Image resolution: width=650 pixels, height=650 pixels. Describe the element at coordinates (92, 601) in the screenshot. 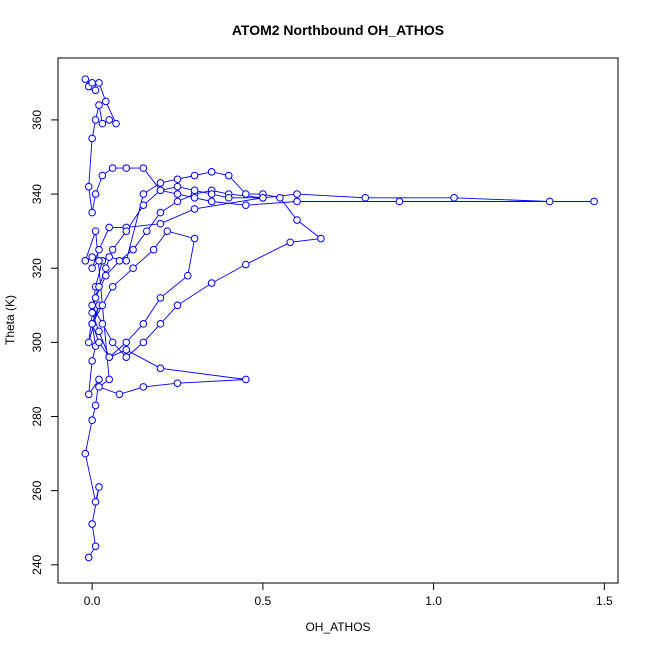

I see `x-tick-label: 0.0` at that location.